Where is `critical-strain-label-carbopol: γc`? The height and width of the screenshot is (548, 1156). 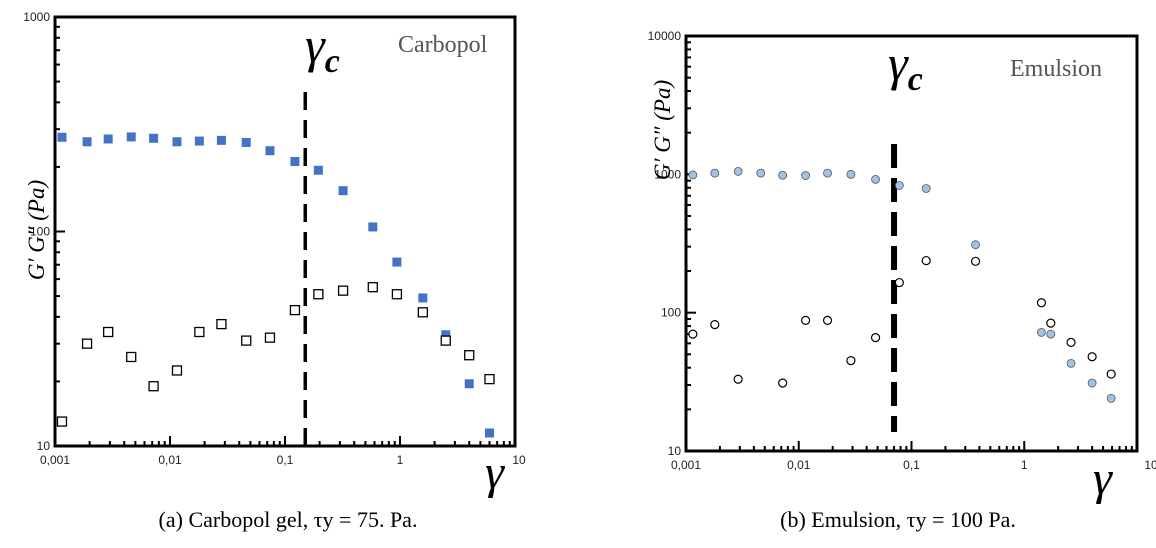 critical-strain-label-carbopol: γc is located at coordinates (322, 48).